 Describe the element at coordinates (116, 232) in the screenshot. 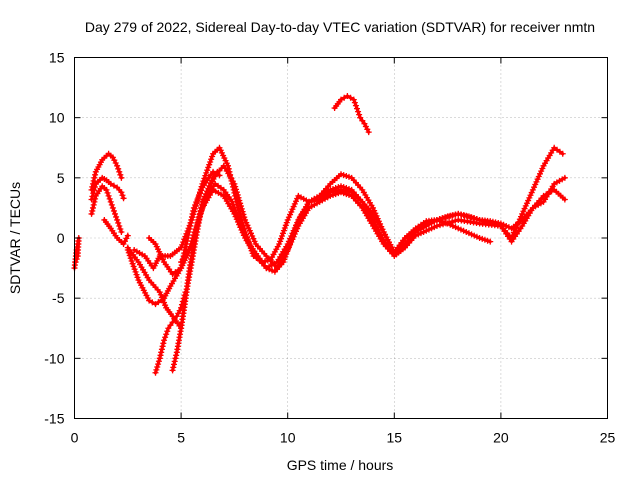

I see `series-trace-e` at that location.